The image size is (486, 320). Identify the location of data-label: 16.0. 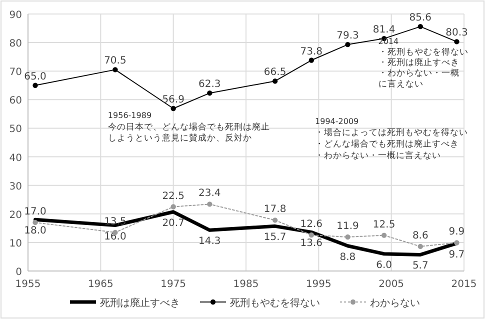
(115, 236).